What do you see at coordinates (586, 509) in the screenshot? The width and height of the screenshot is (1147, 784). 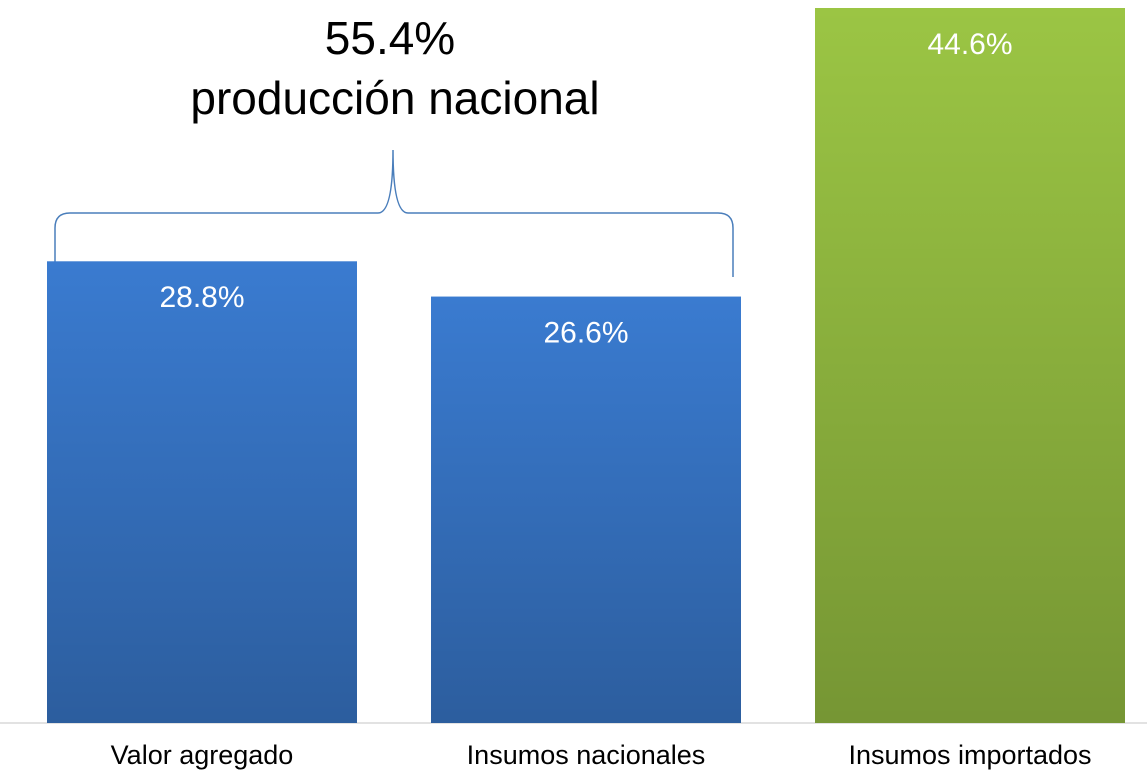 I see `bar-shade` at bounding box center [586, 509].